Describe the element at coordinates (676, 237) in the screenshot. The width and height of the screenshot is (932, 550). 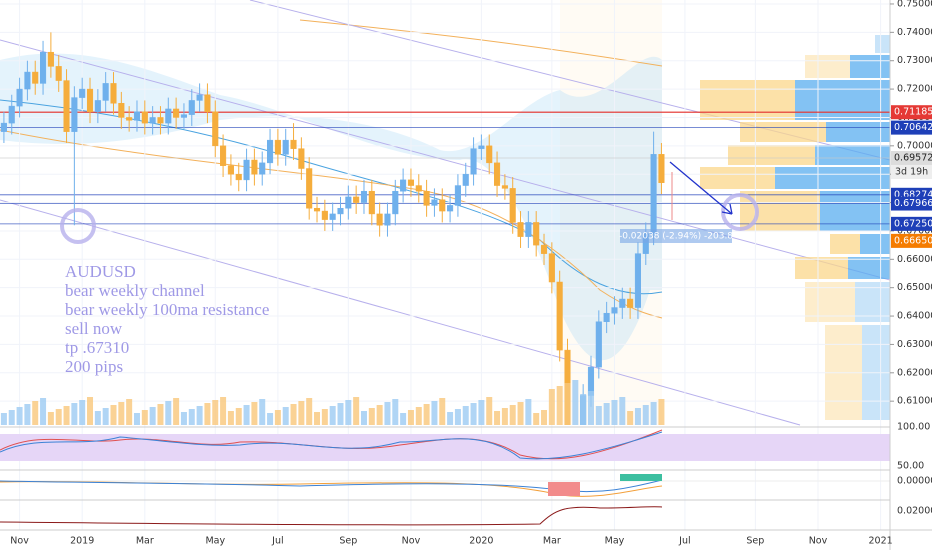
I see `measure-label: -0.02038 (-2.94%) -203.8` at that location.